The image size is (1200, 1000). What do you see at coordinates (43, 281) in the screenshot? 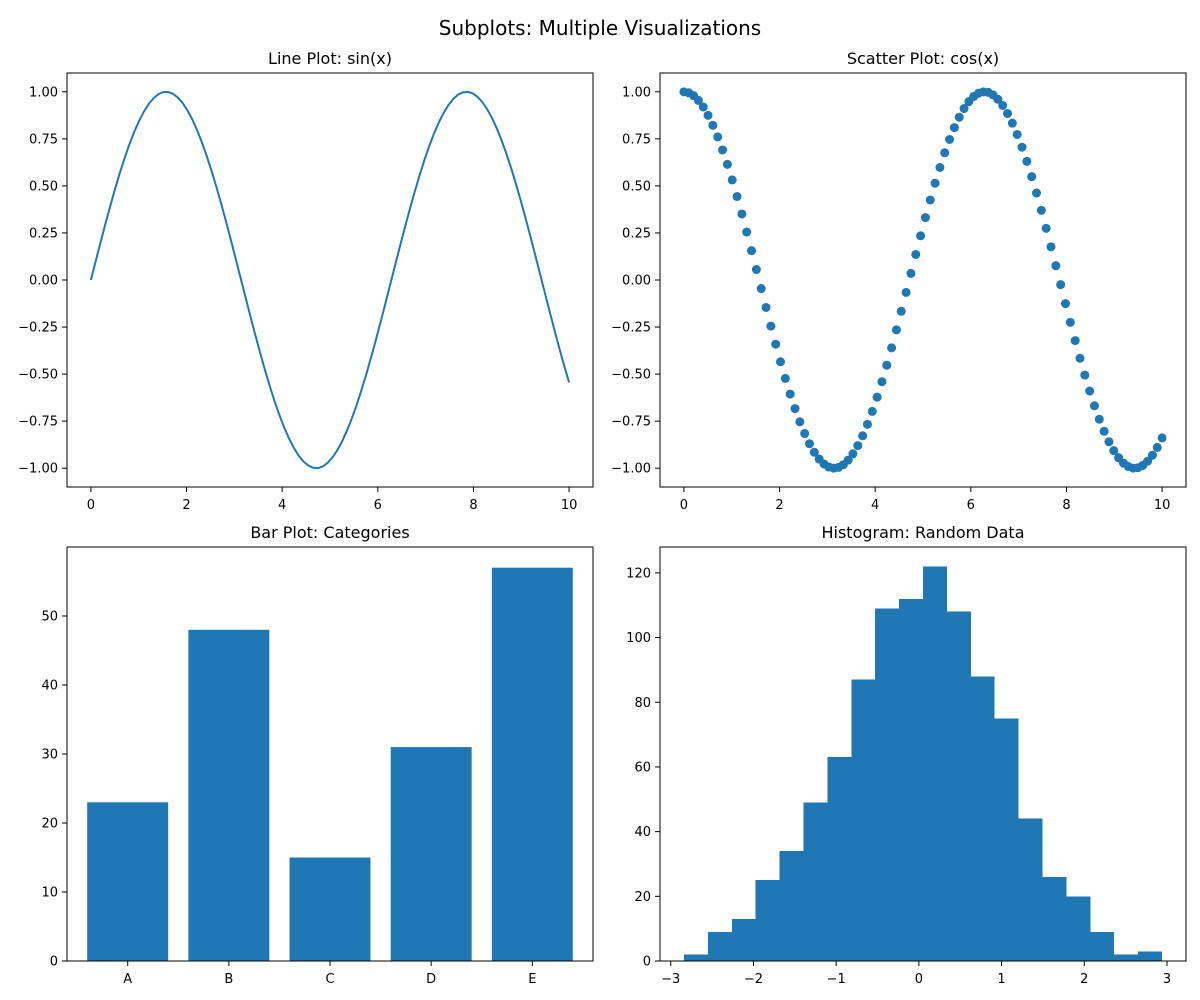
I see `line-plot-y-tick-label: 0.00` at bounding box center [43, 281].